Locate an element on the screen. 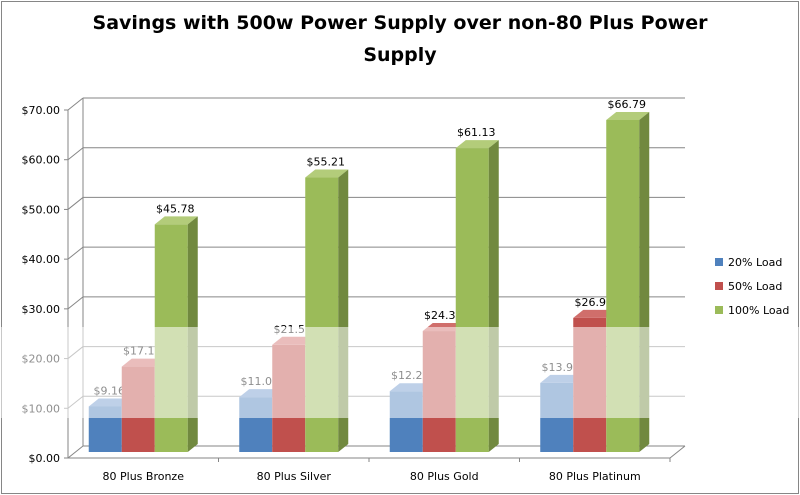 The width and height of the screenshot is (800, 495). data-label: $26.98 is located at coordinates (594, 302).